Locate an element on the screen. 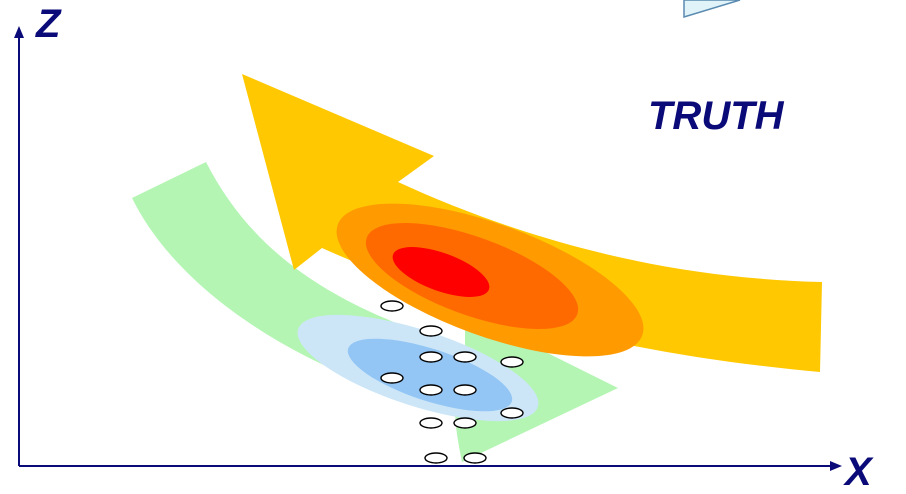  corner-box-partial is located at coordinates (712, 9).